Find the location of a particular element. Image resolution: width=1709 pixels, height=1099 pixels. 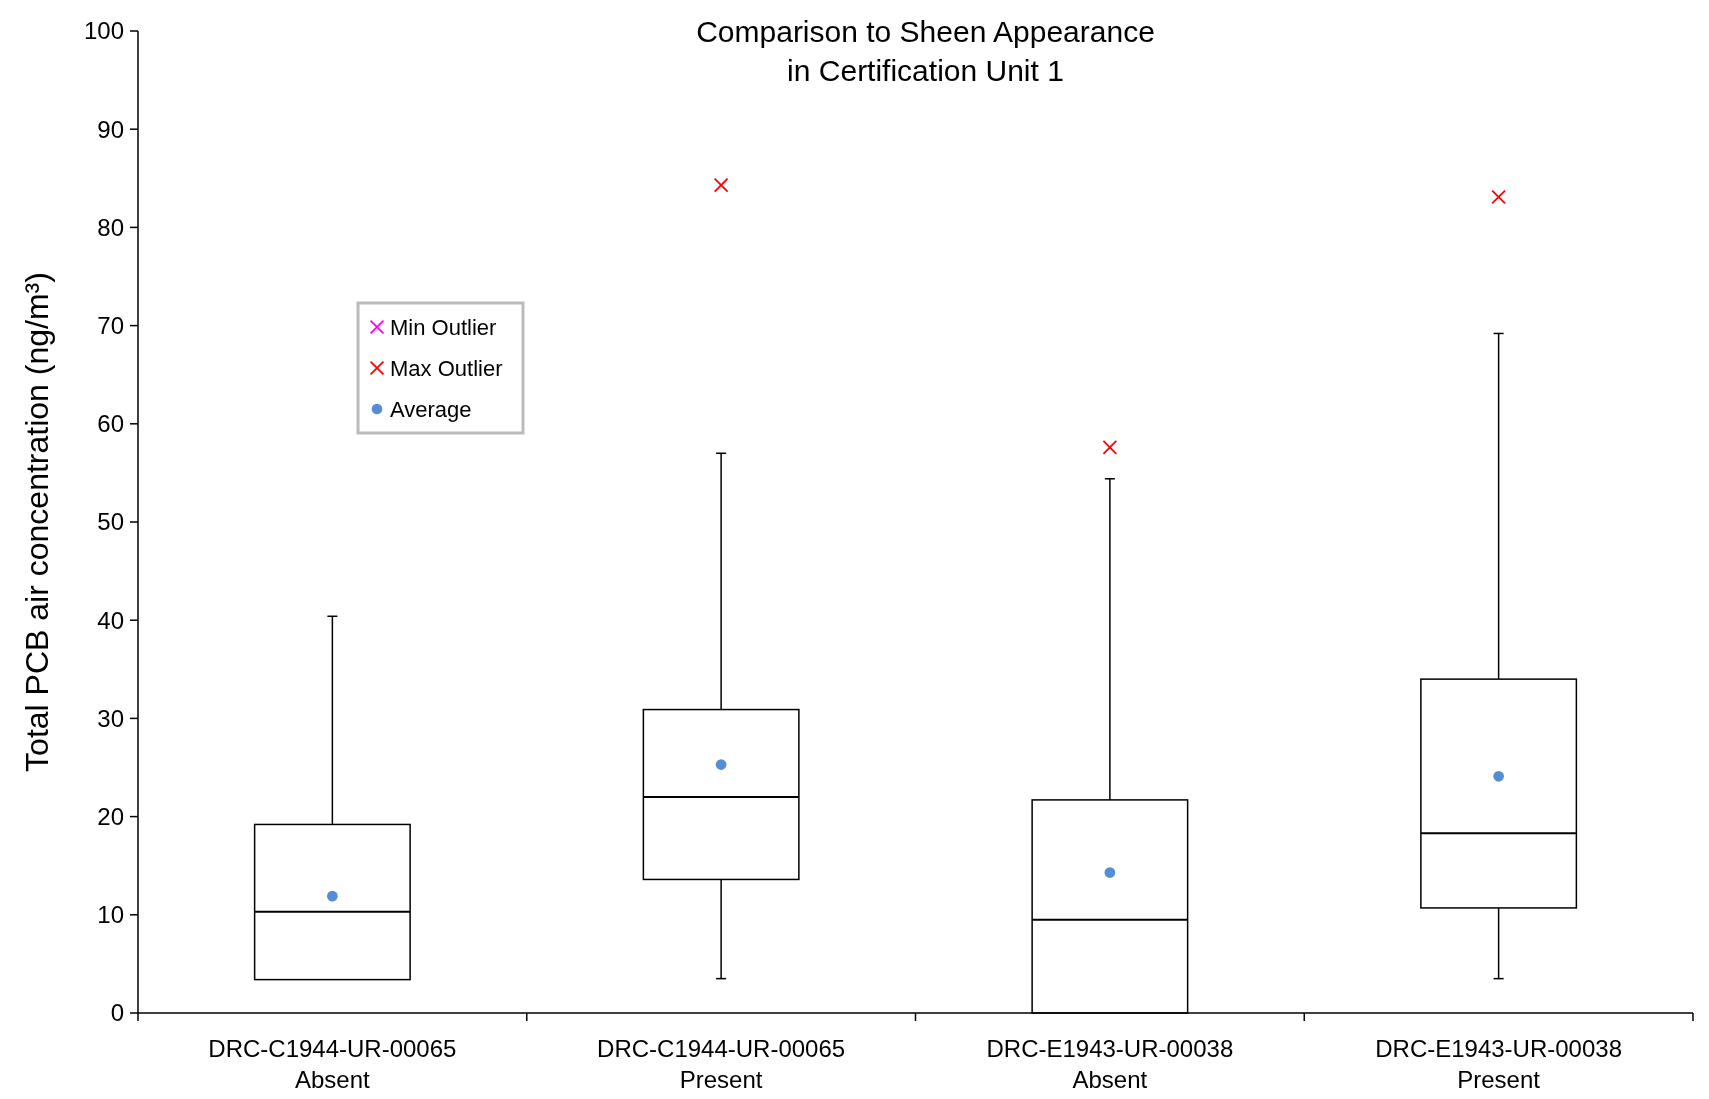

y-tick-label: 100 is located at coordinates (103, 31).